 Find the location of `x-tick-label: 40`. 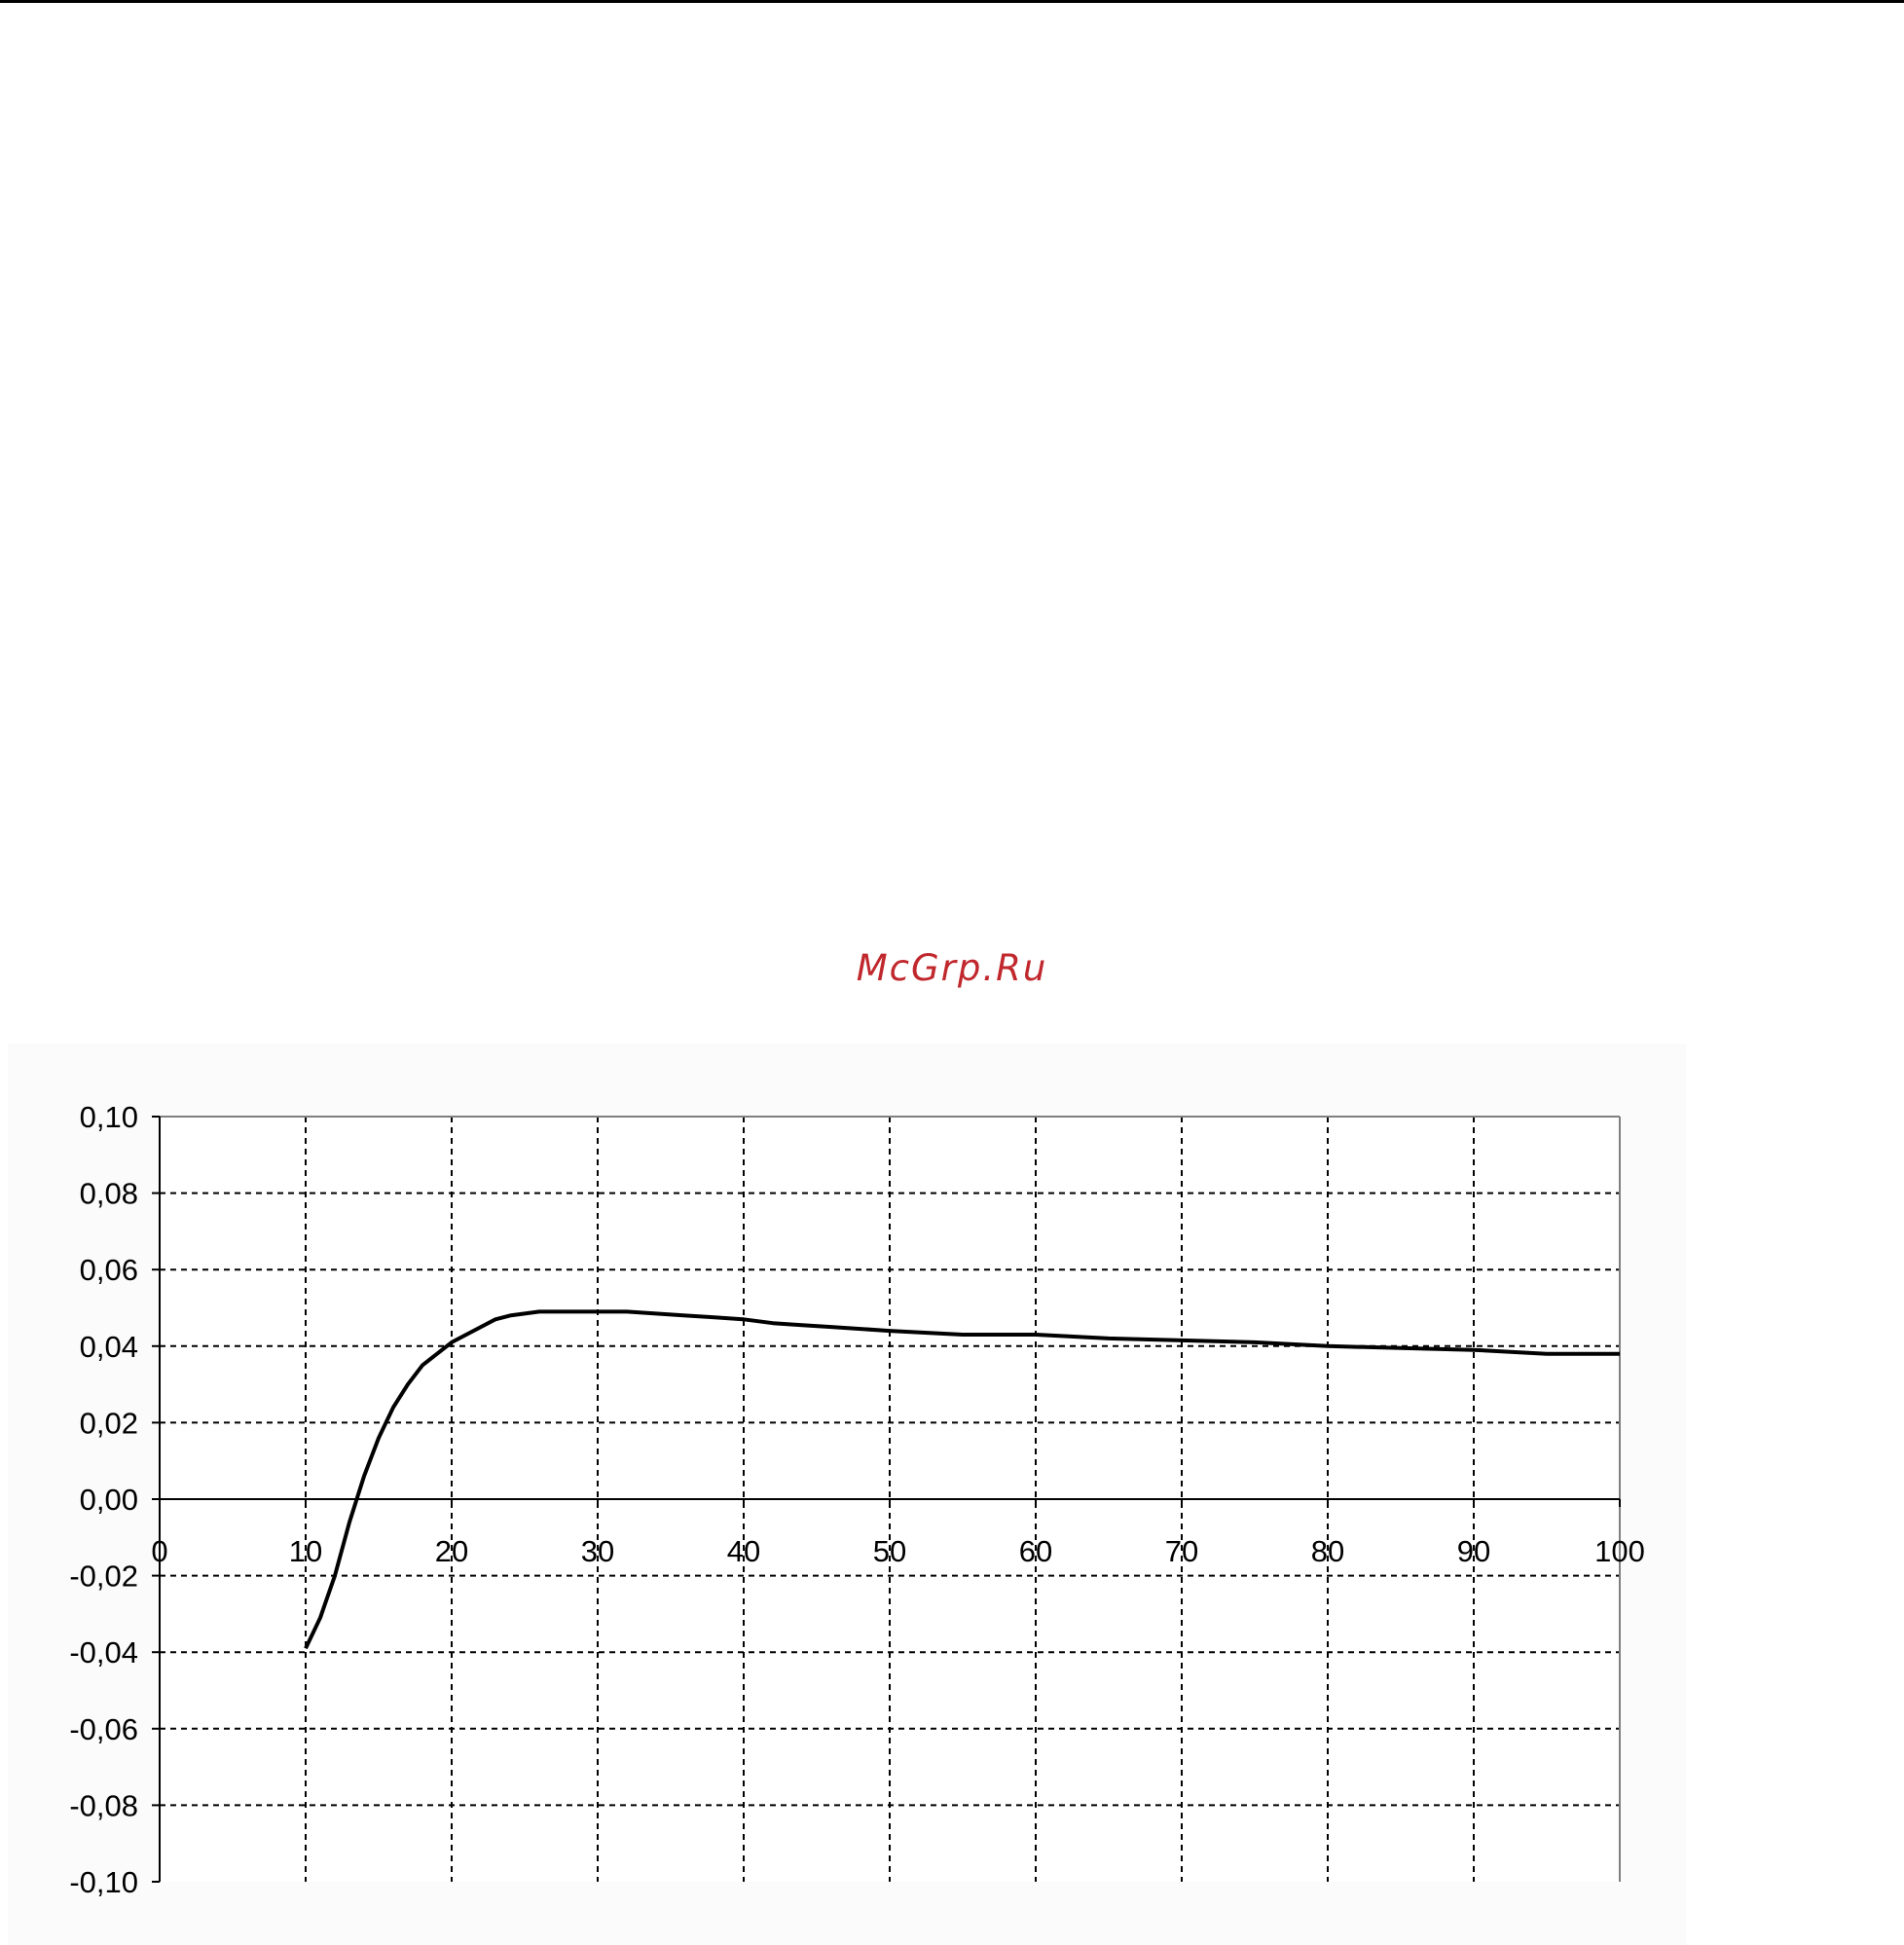

x-tick-label: 40 is located at coordinates (743, 1551).